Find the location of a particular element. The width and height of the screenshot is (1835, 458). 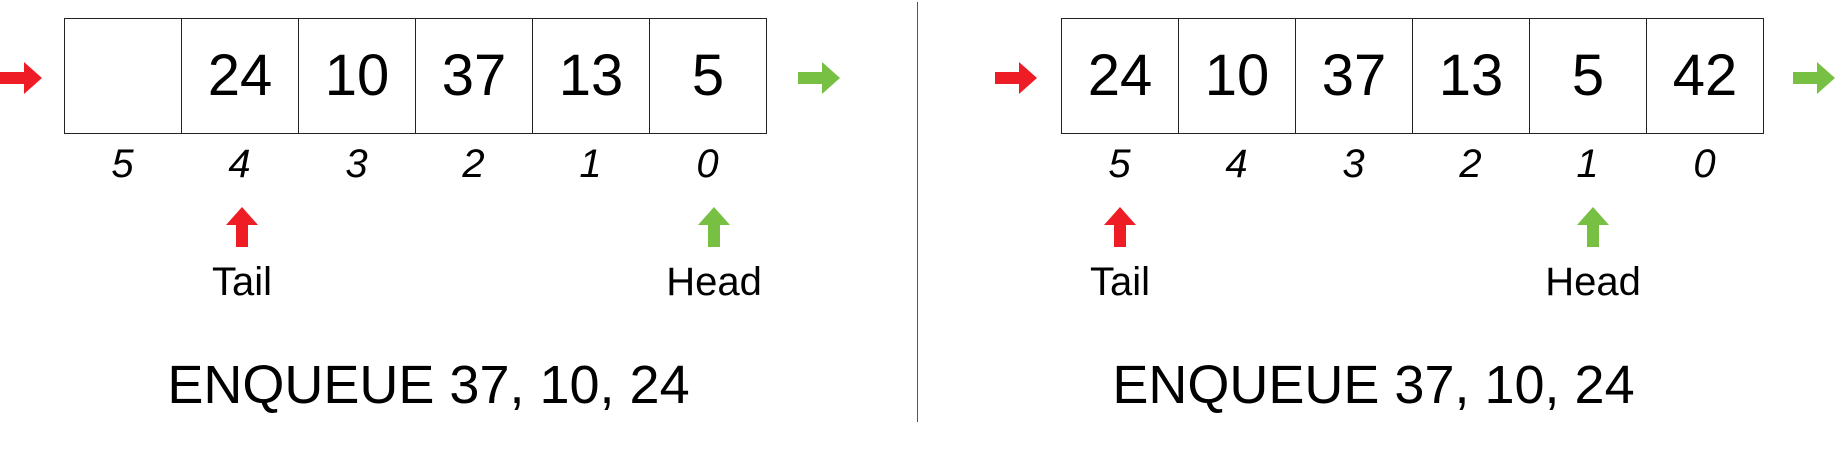

panel-divider is located at coordinates (917, 212).